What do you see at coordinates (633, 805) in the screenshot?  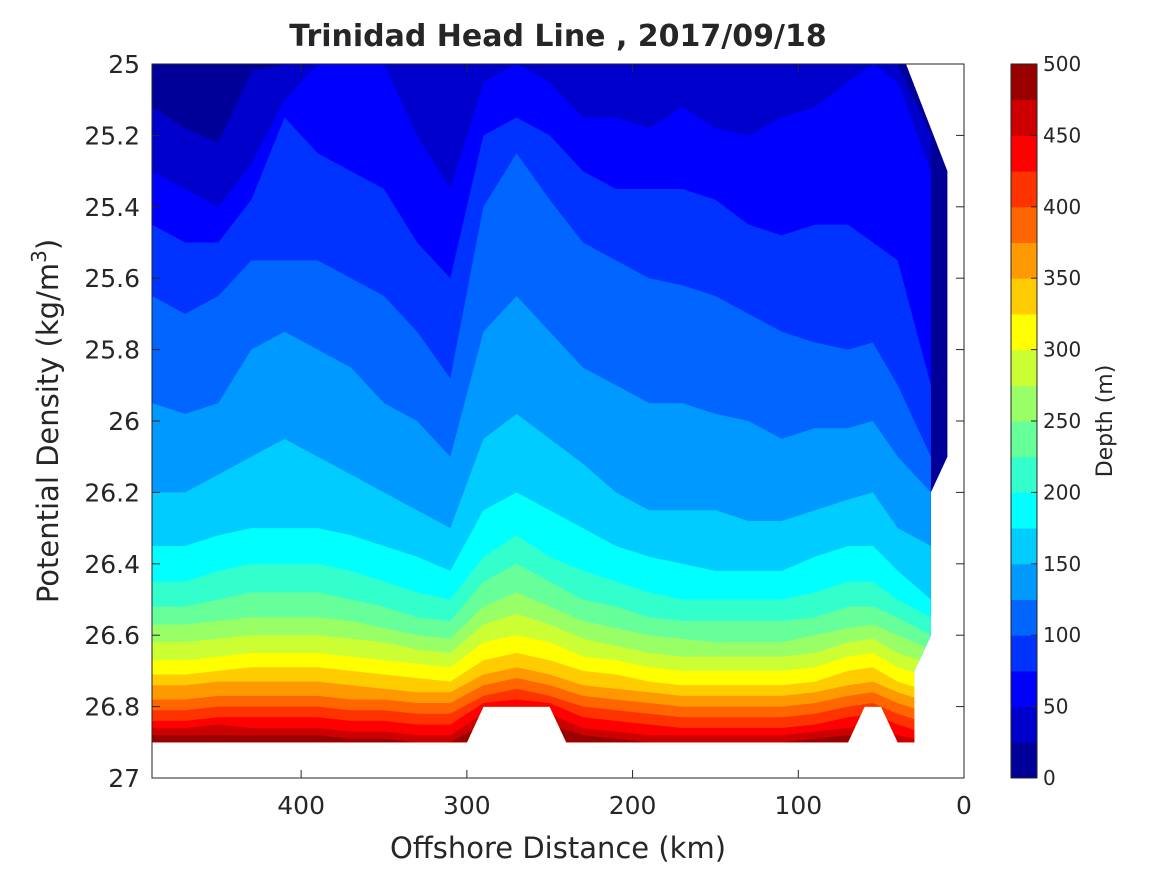 I see `x-tick-label: 200` at bounding box center [633, 805].